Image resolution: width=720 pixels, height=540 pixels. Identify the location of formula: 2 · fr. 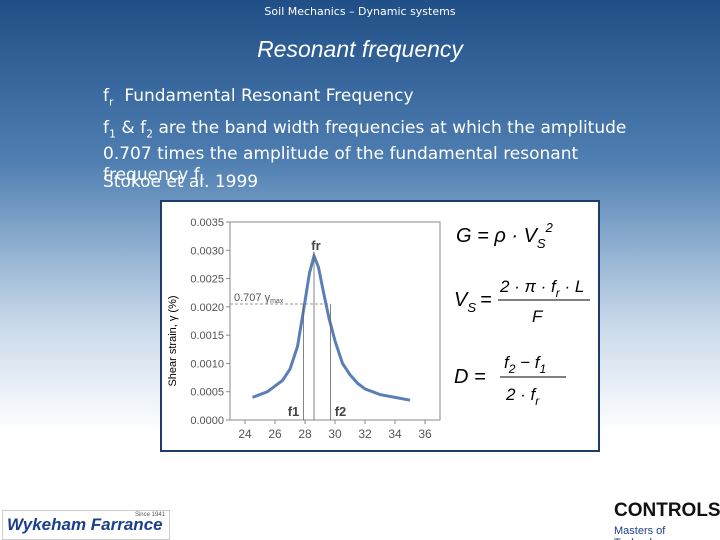
(522, 396).